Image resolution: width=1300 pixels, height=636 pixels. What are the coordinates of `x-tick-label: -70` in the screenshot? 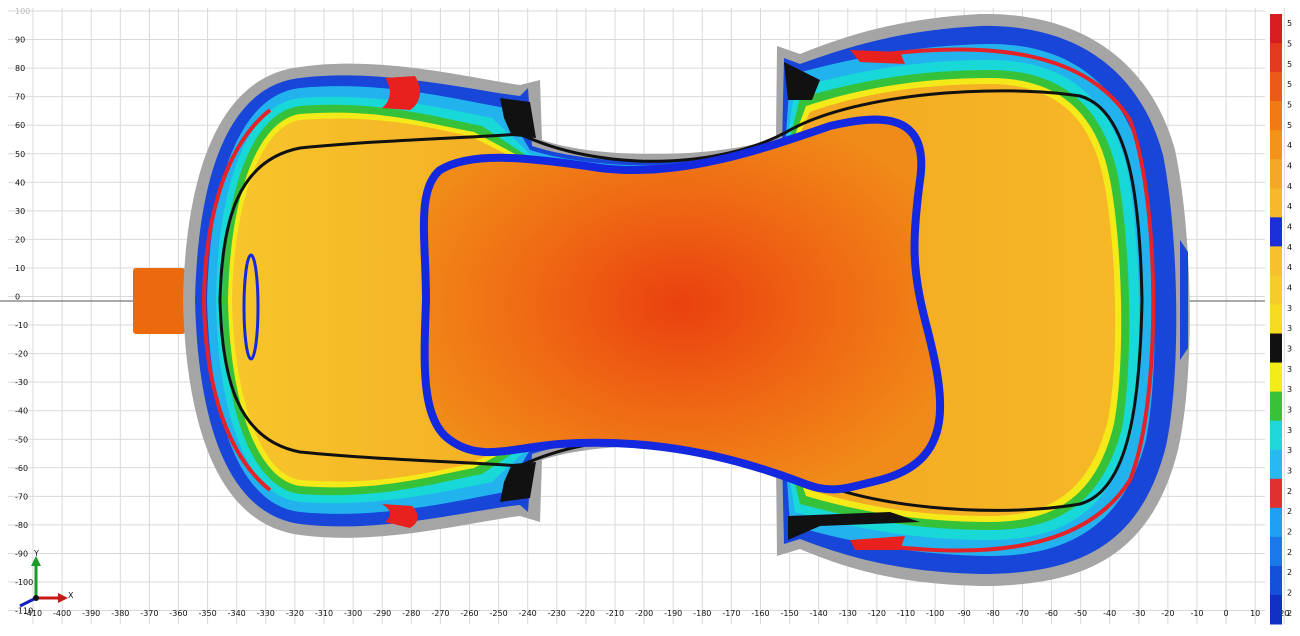 It's located at (1022, 613).